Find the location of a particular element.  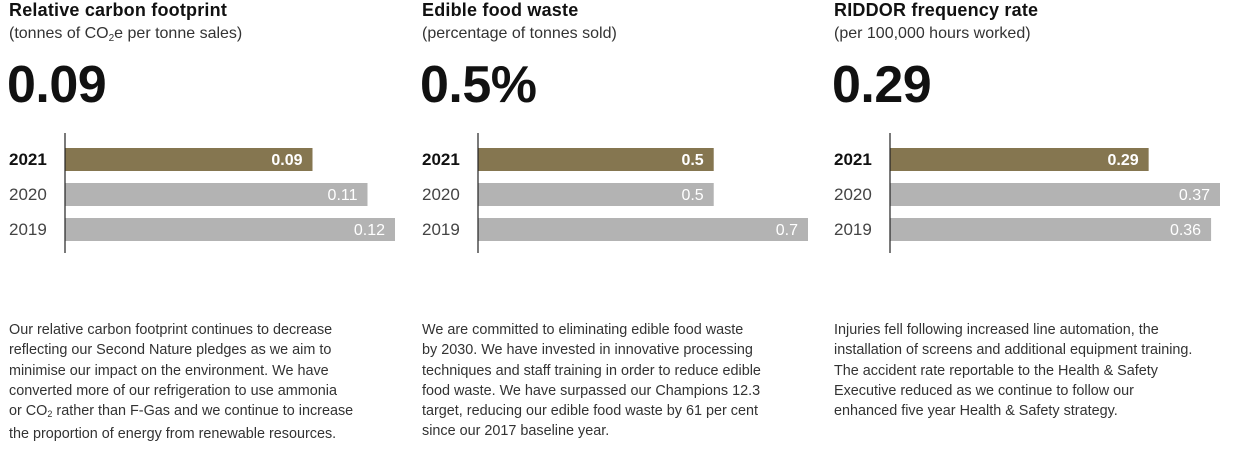

bar-chart-svg: 2021 0.5 2020 0.5 2019 0.7 is located at coordinates (615, 193).